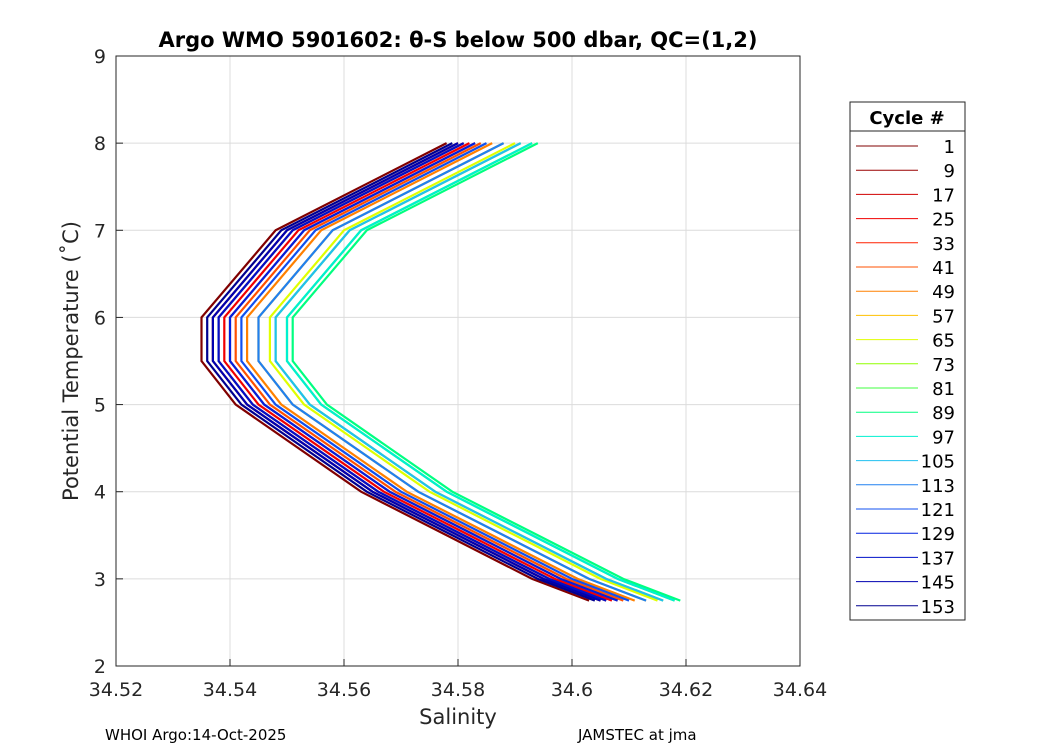  What do you see at coordinates (938, 462) in the screenshot?
I see `legend-label-105: 105` at bounding box center [938, 462].